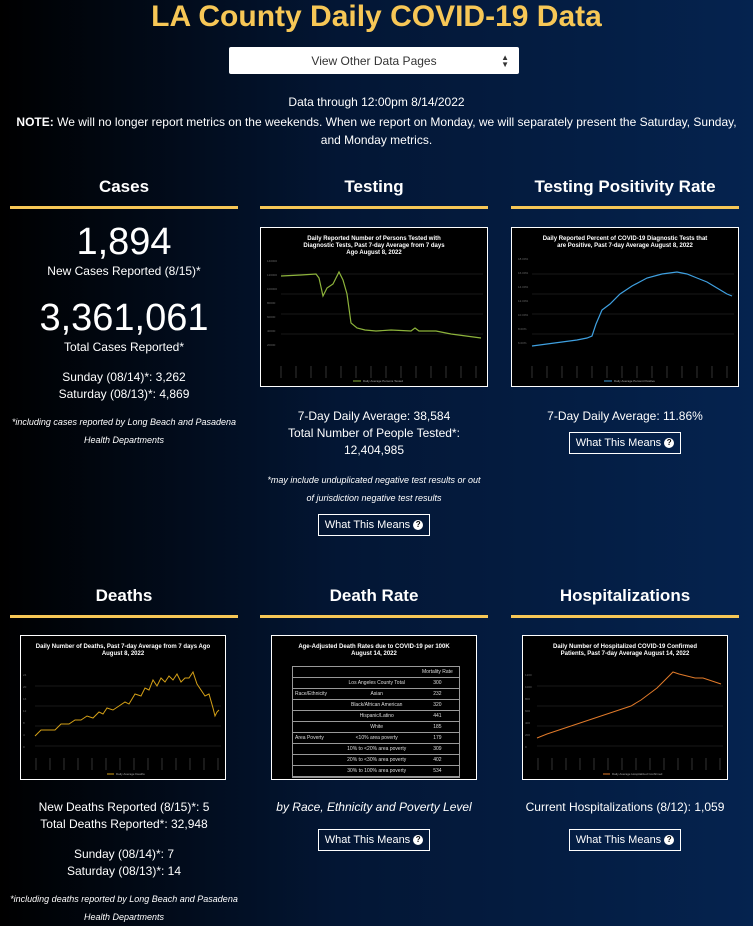 The width and height of the screenshot is (753, 926). Describe the element at coordinates (523, 259) in the screenshot. I see `svg-text: 18.00%` at that location.